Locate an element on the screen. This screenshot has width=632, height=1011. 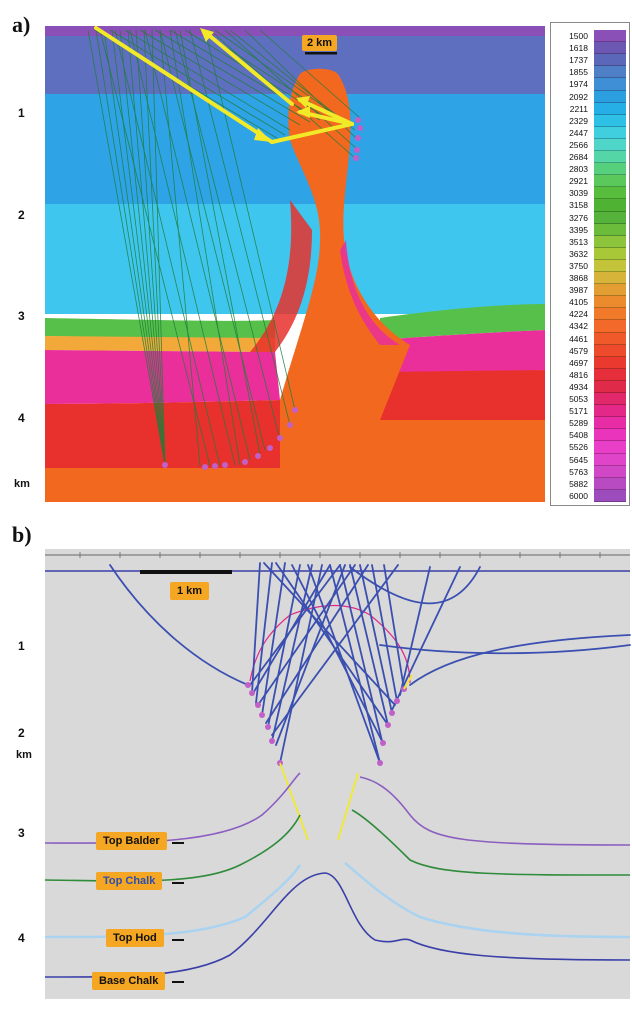
panel-a-depth-1: 1 is located at coordinates (21, 113).